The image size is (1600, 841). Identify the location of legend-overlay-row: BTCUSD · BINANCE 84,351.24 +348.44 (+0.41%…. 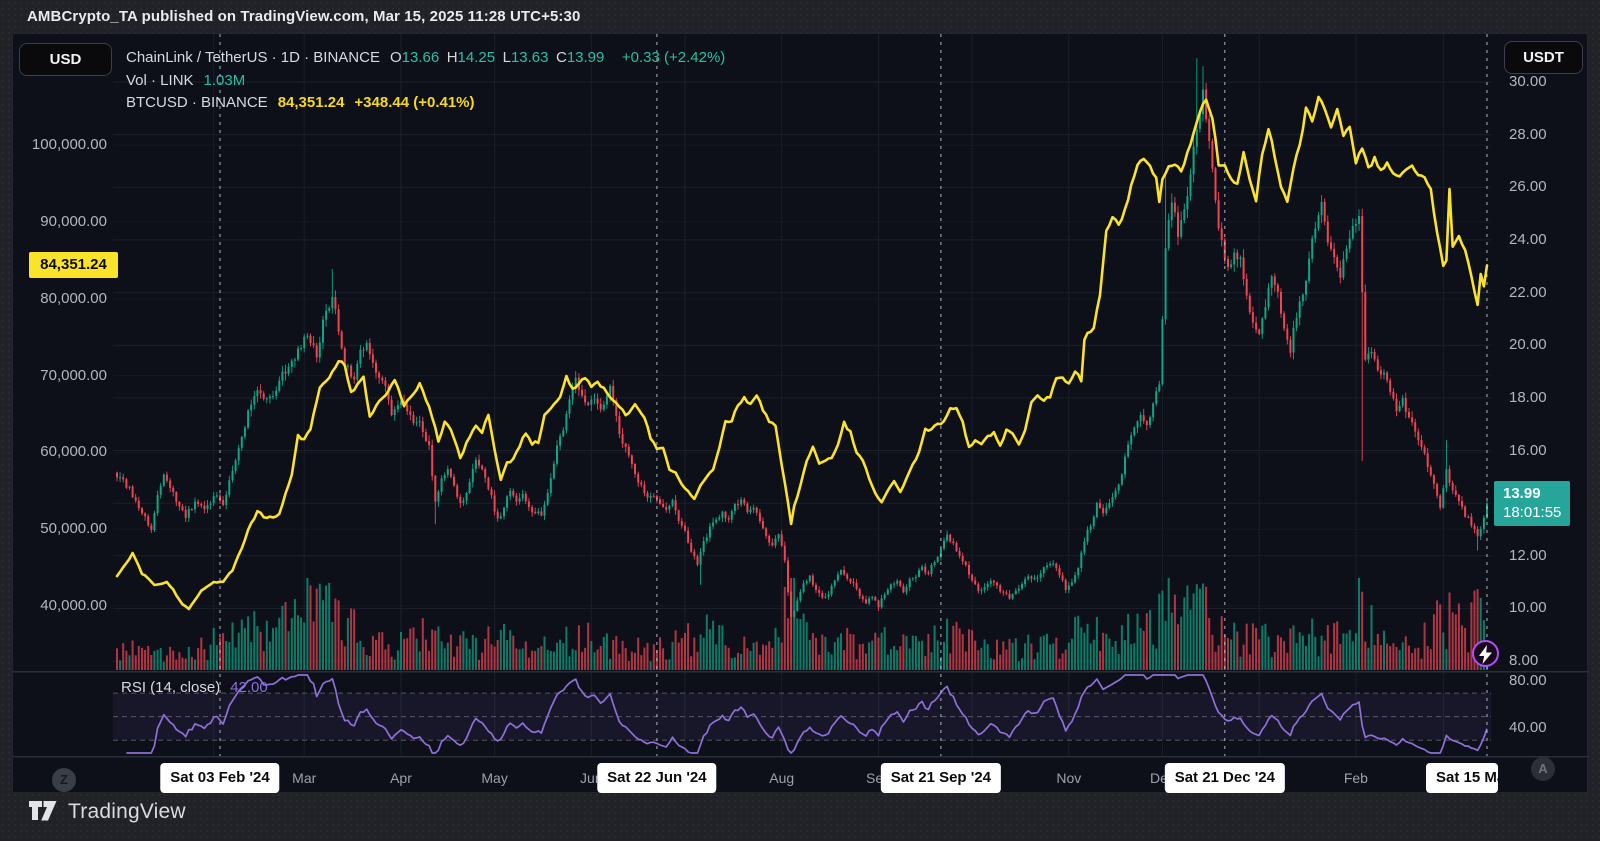
(425, 103).